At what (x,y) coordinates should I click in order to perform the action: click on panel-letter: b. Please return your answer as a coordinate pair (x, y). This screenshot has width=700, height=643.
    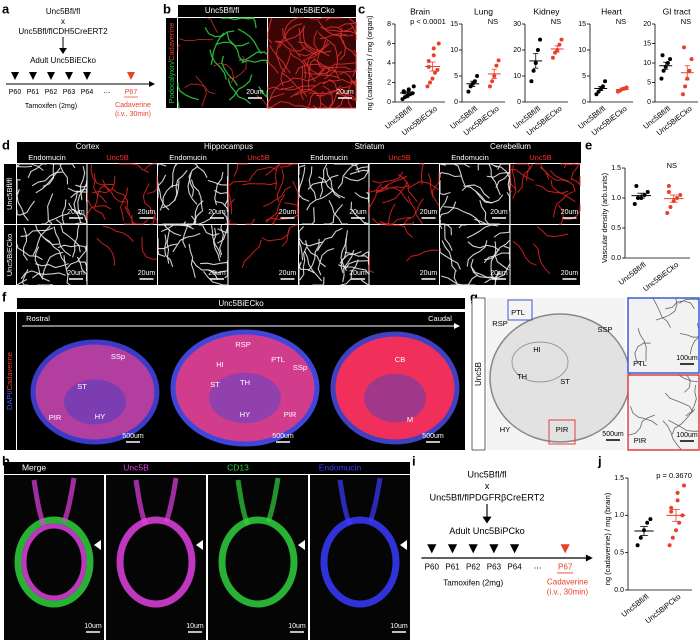
    Looking at the image, I should click on (167, 8).